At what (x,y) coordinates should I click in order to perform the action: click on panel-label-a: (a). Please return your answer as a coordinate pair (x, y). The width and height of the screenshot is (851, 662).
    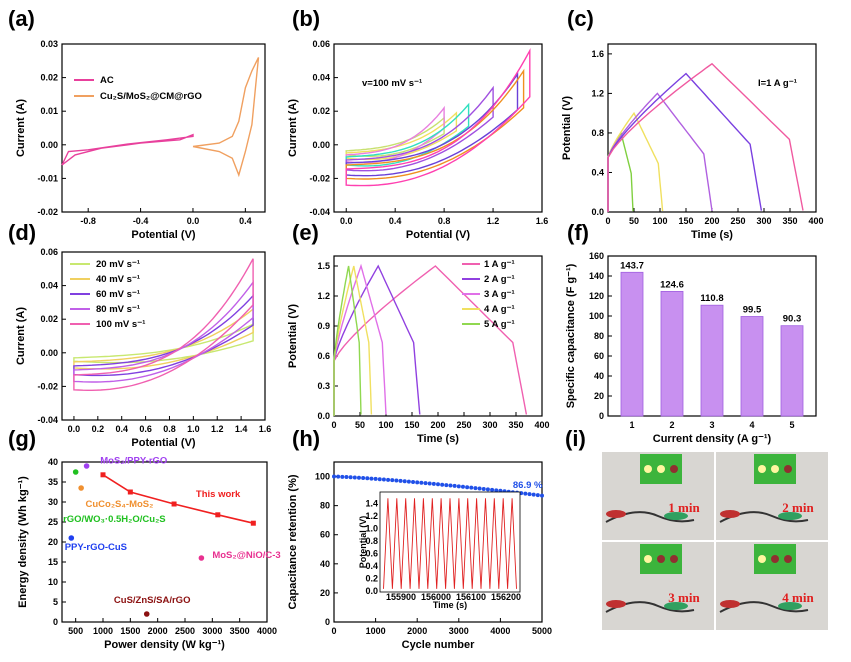
    Looking at the image, I should click on (21, 18).